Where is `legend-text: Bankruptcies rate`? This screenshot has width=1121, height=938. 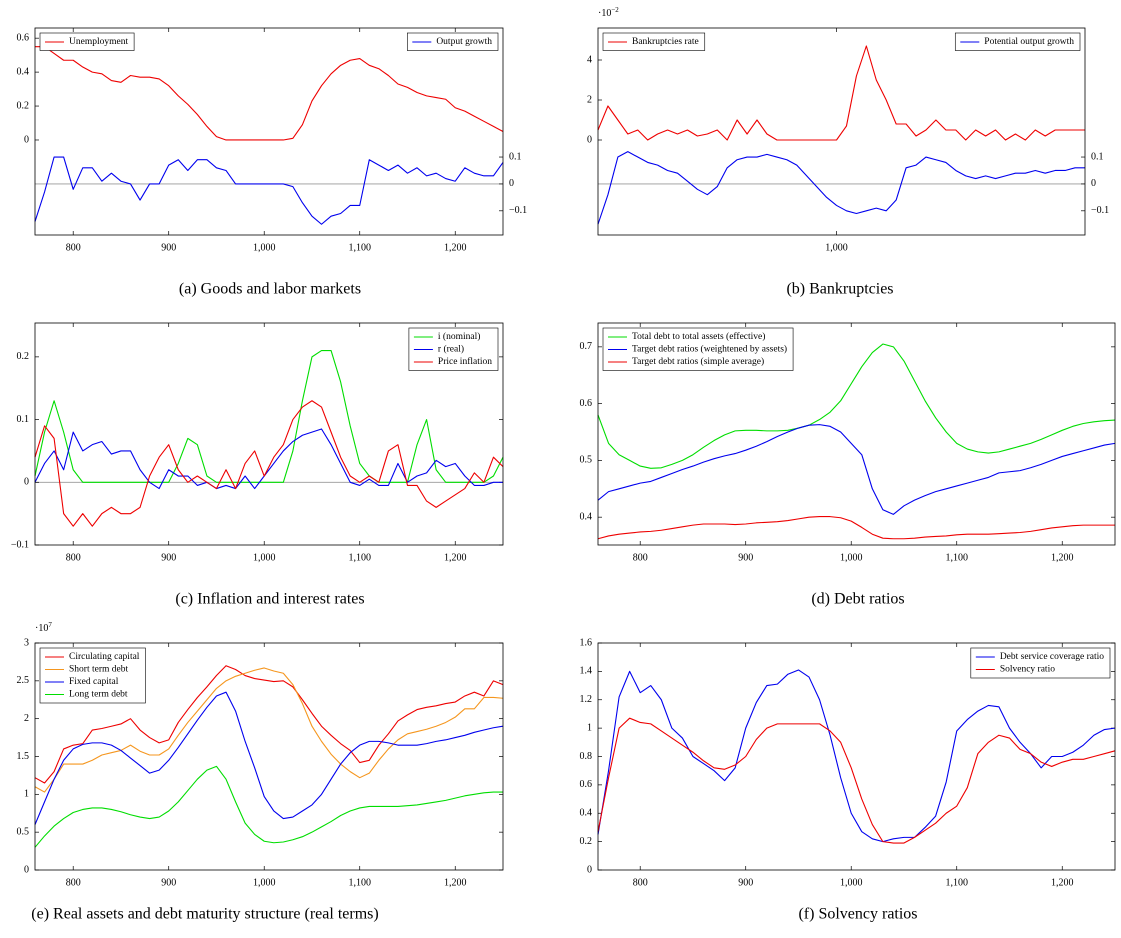
legend-text: Bankruptcies rate is located at coordinates (665, 42).